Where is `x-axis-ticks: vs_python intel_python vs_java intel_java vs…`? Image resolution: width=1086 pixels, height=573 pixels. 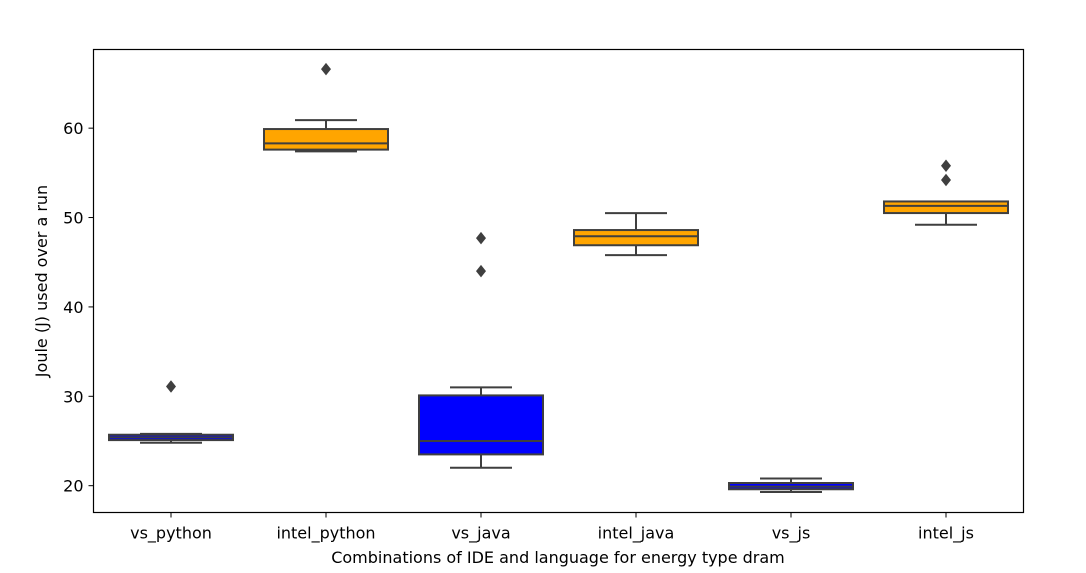
x-axis-ticks: vs_python intel_python vs_java intel_java vs… is located at coordinates (552, 528).